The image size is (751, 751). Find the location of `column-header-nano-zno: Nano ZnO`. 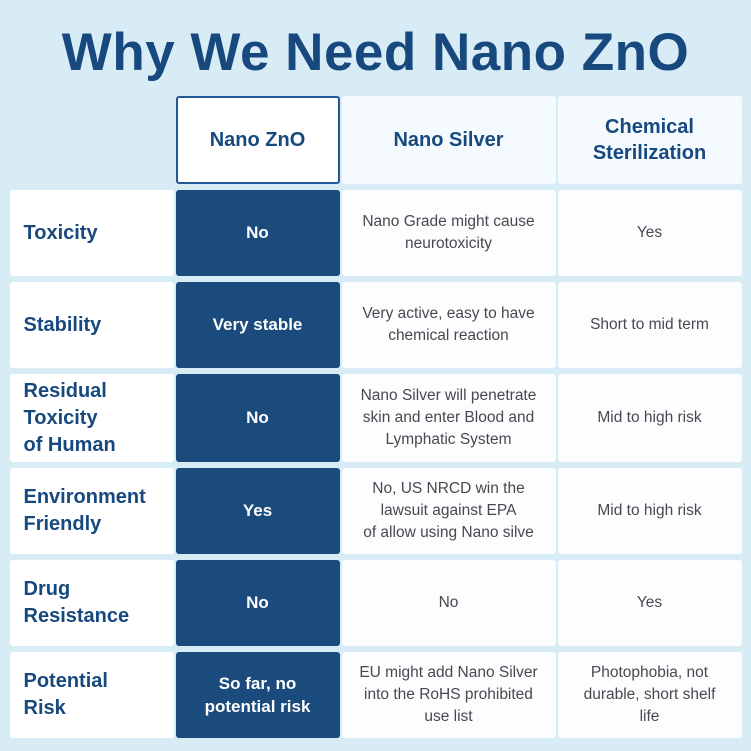

column-header-nano-zno: Nano ZnO is located at coordinates (257, 140).